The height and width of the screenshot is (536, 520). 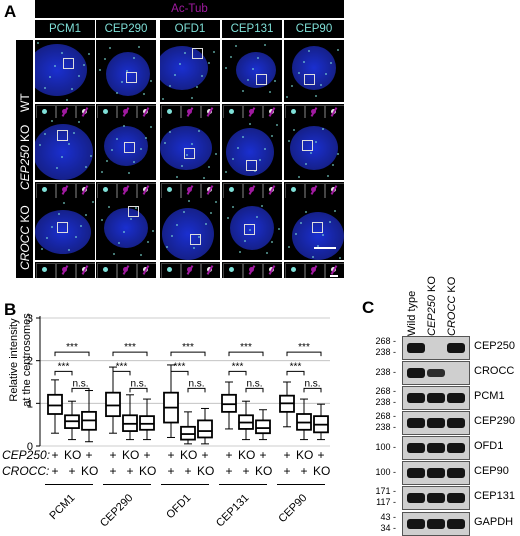 What do you see at coordinates (452, 286) in the screenshot?
I see `lane-suffix: KO` at bounding box center [452, 286].